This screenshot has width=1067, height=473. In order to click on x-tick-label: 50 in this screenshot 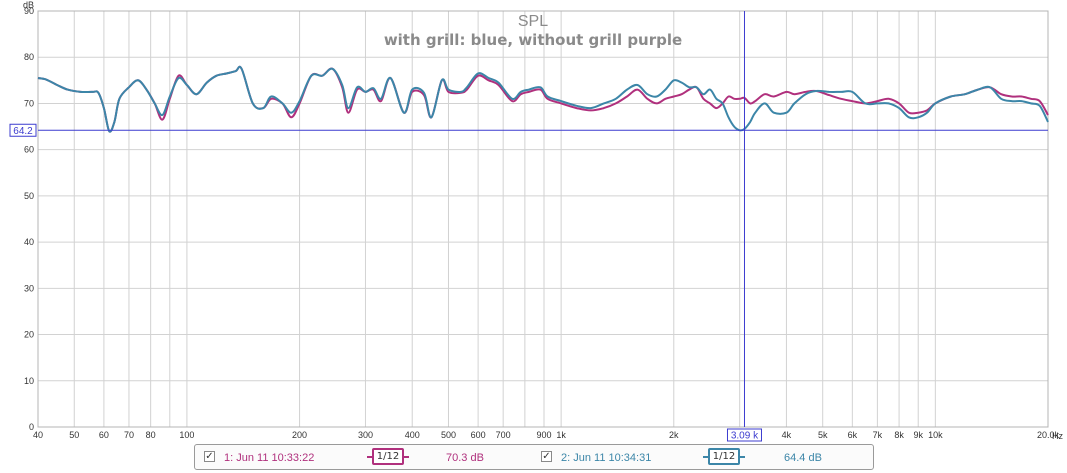, I will do `click(74, 435)`.